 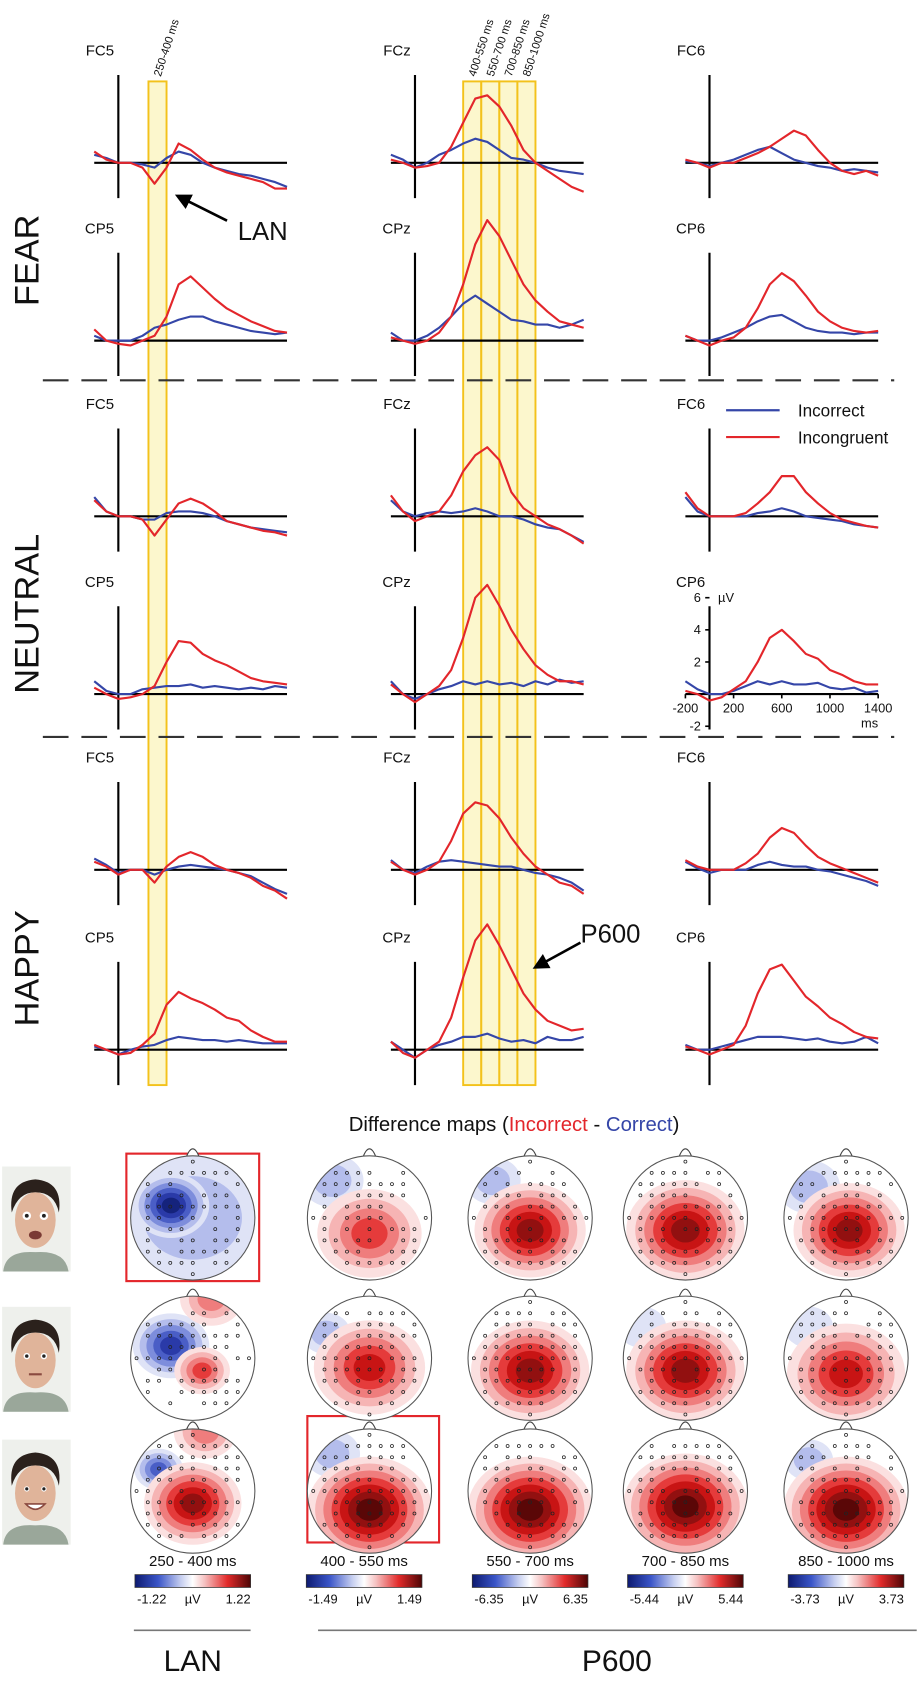 What do you see at coordinates (28, 968) in the screenshot?
I see `row-label: HAPPY` at bounding box center [28, 968].